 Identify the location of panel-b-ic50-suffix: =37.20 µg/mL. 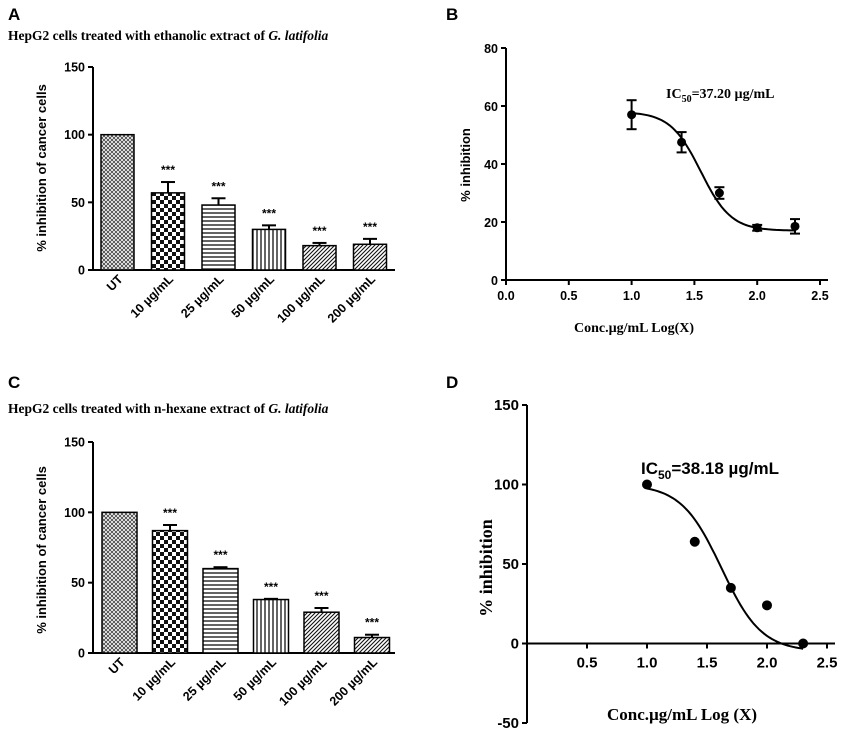
(733, 94).